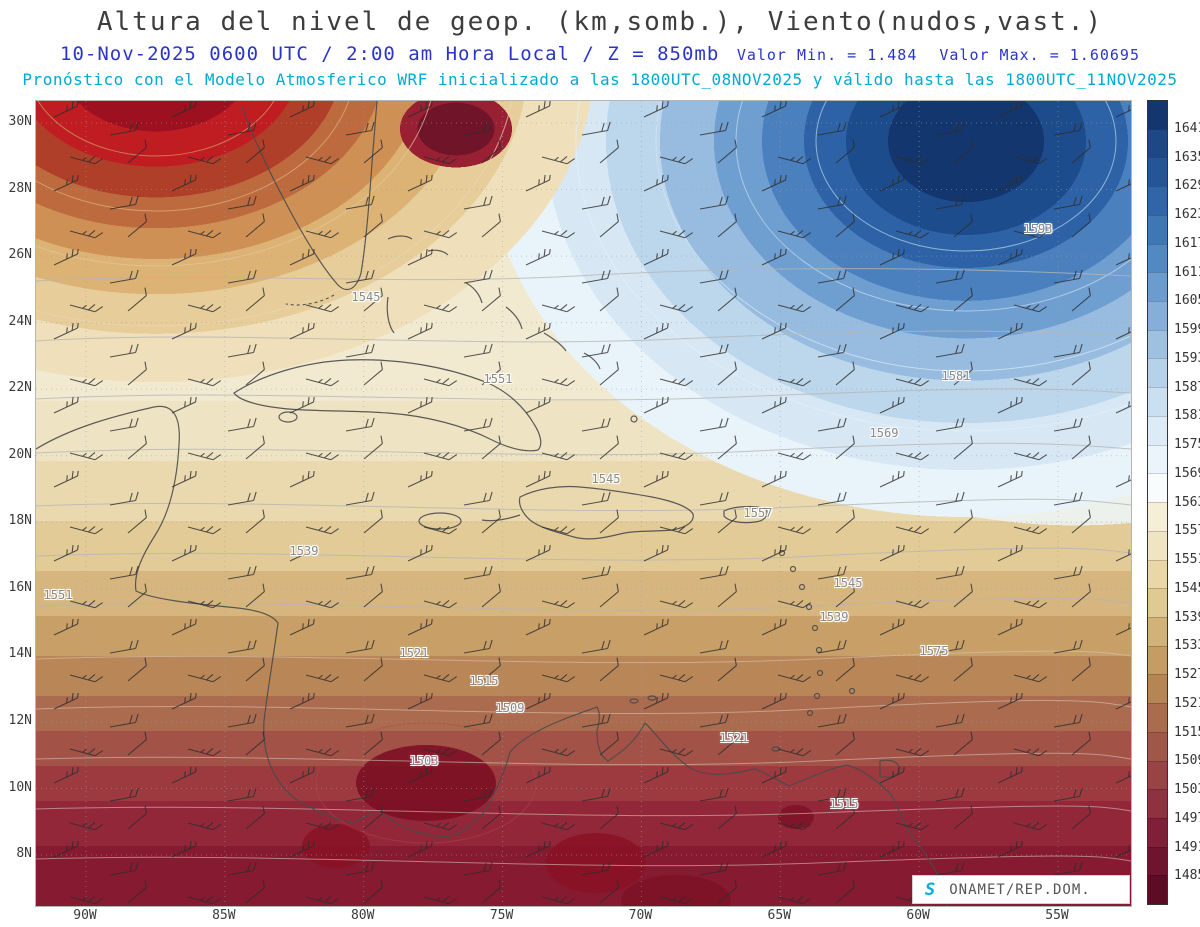  What do you see at coordinates (20, 321) in the screenshot?
I see `lat-tick-label: 24N` at bounding box center [20, 321].